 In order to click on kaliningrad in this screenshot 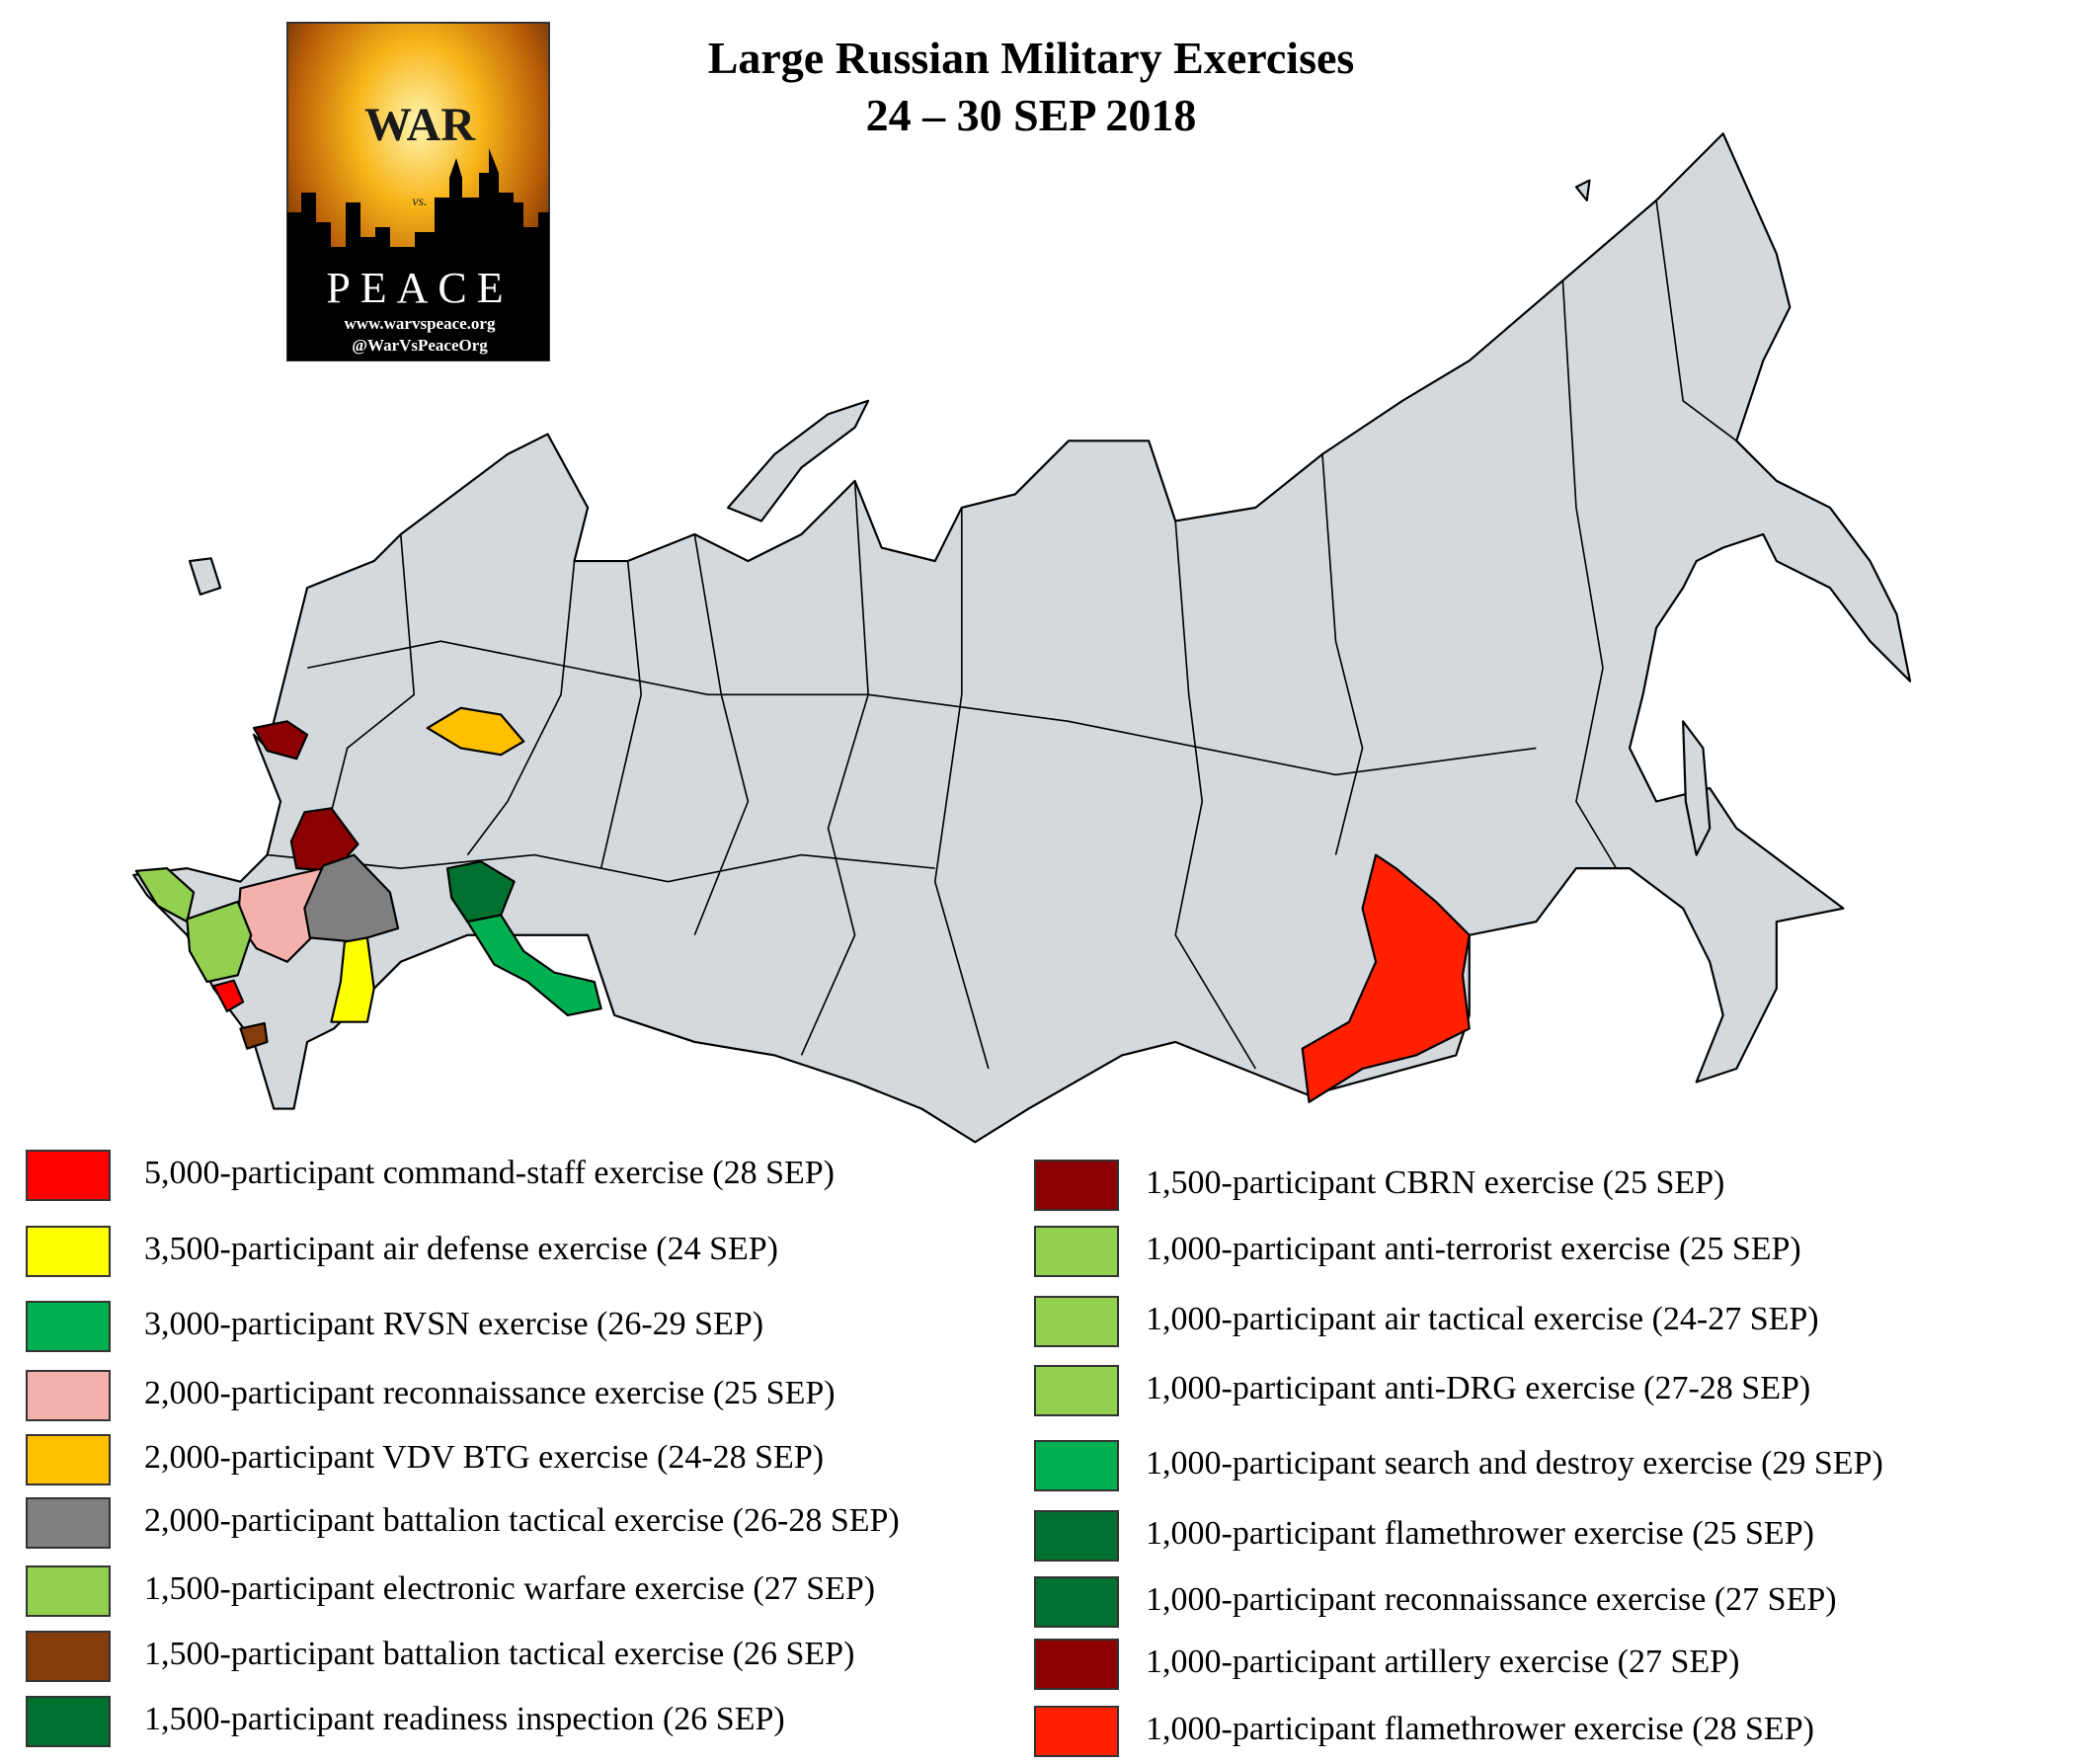, I will do `click(205, 576)`.